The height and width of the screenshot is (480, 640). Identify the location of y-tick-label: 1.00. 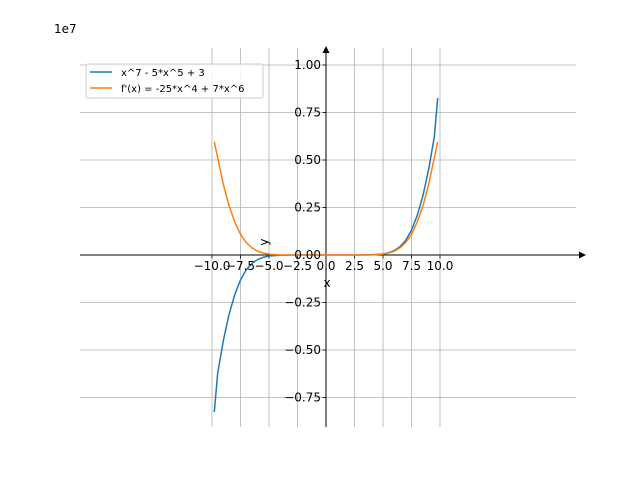
(307, 65).